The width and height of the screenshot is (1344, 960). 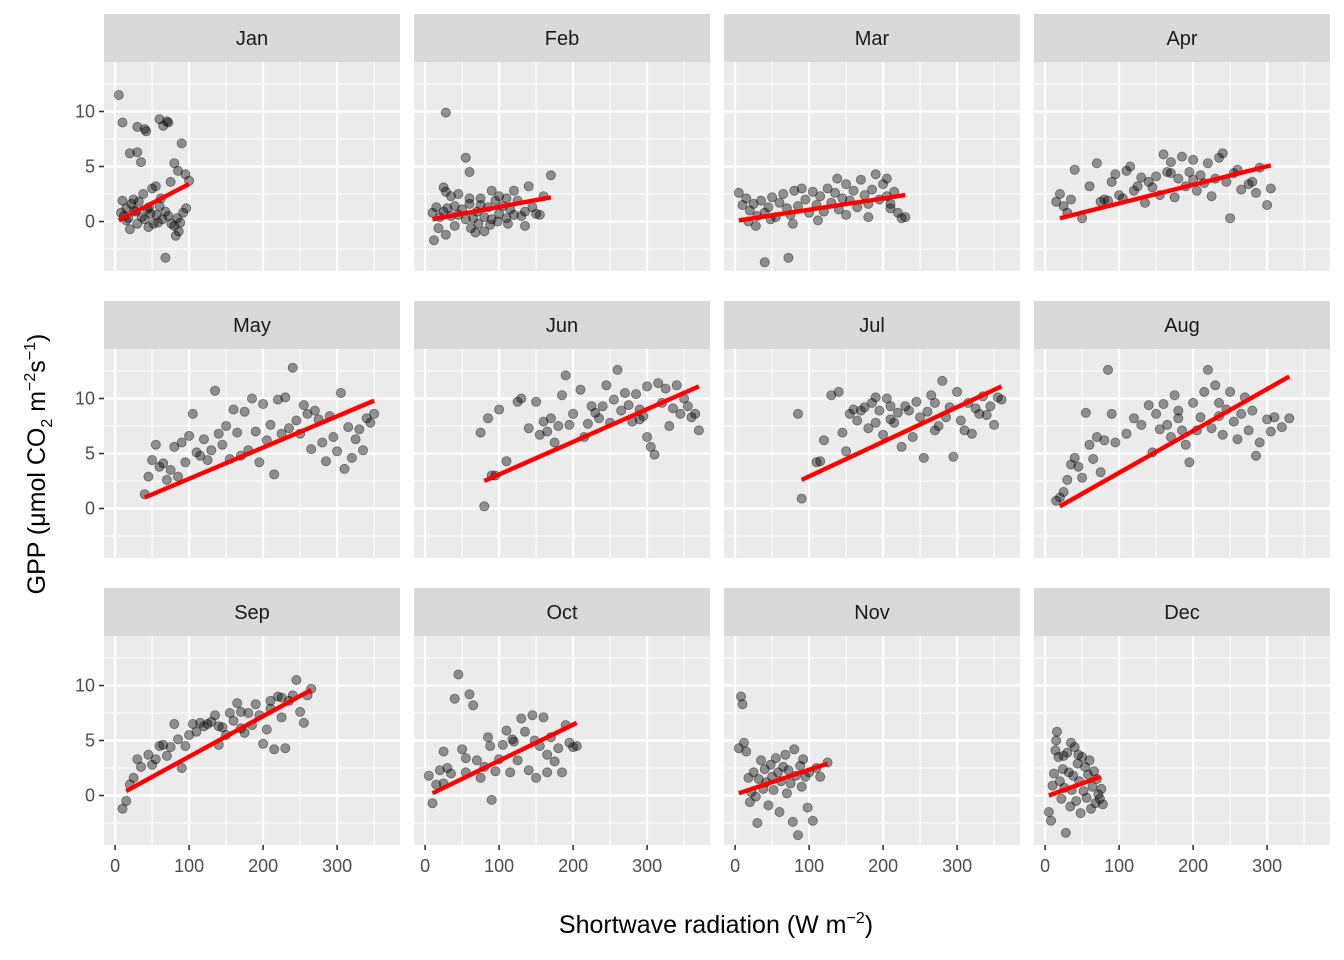 What do you see at coordinates (1181, 39) in the screenshot?
I see `strip-label-apr: Apr` at bounding box center [1181, 39].